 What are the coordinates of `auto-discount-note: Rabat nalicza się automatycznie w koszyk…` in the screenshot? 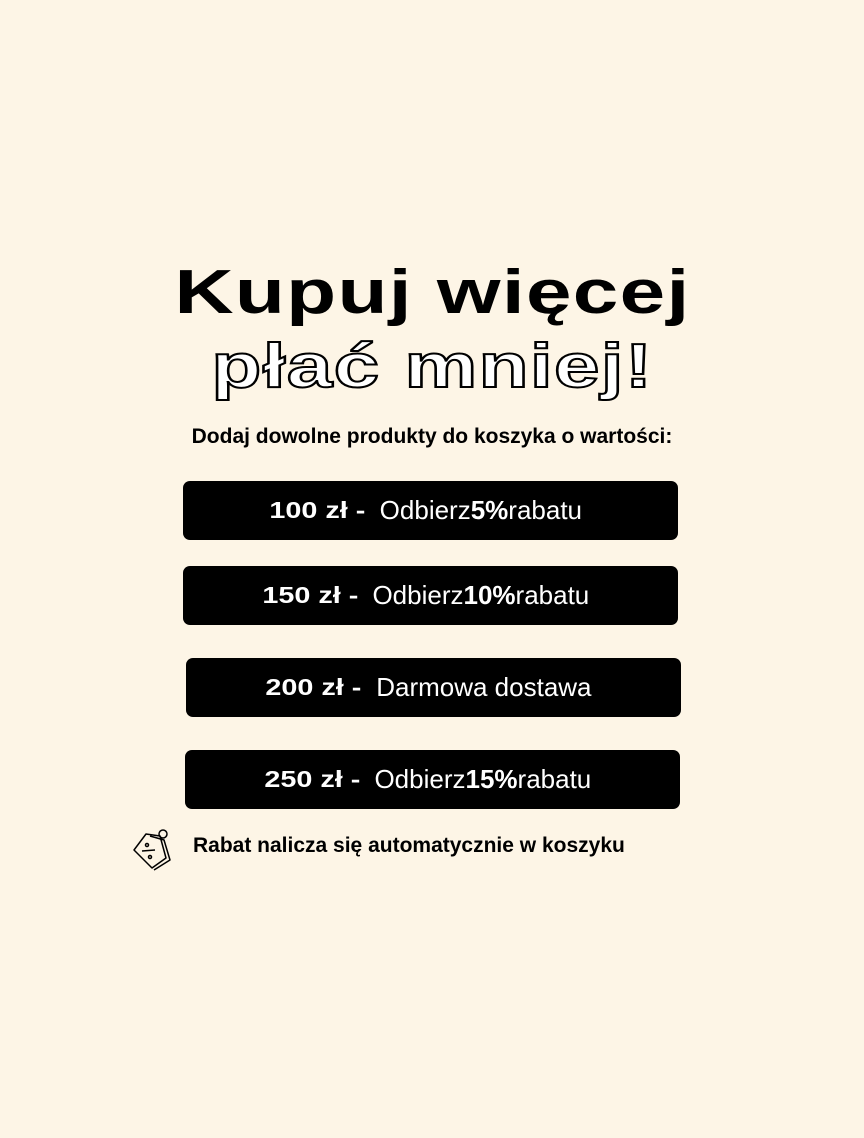 It's located at (409, 845).